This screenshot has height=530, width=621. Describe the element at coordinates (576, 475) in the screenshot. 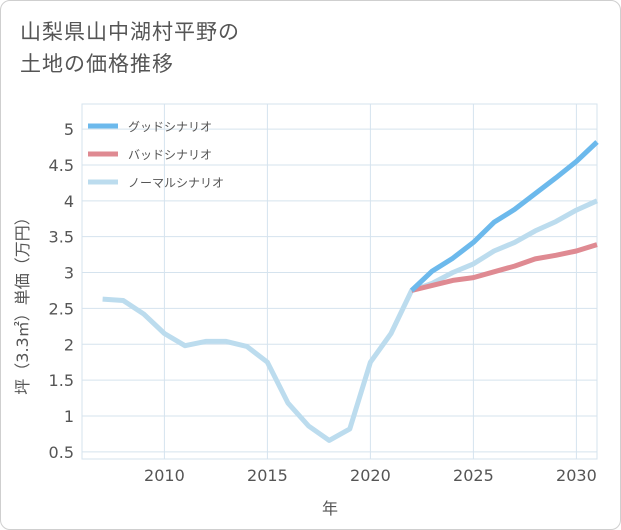

I see `x-tick-label: 2030` at that location.